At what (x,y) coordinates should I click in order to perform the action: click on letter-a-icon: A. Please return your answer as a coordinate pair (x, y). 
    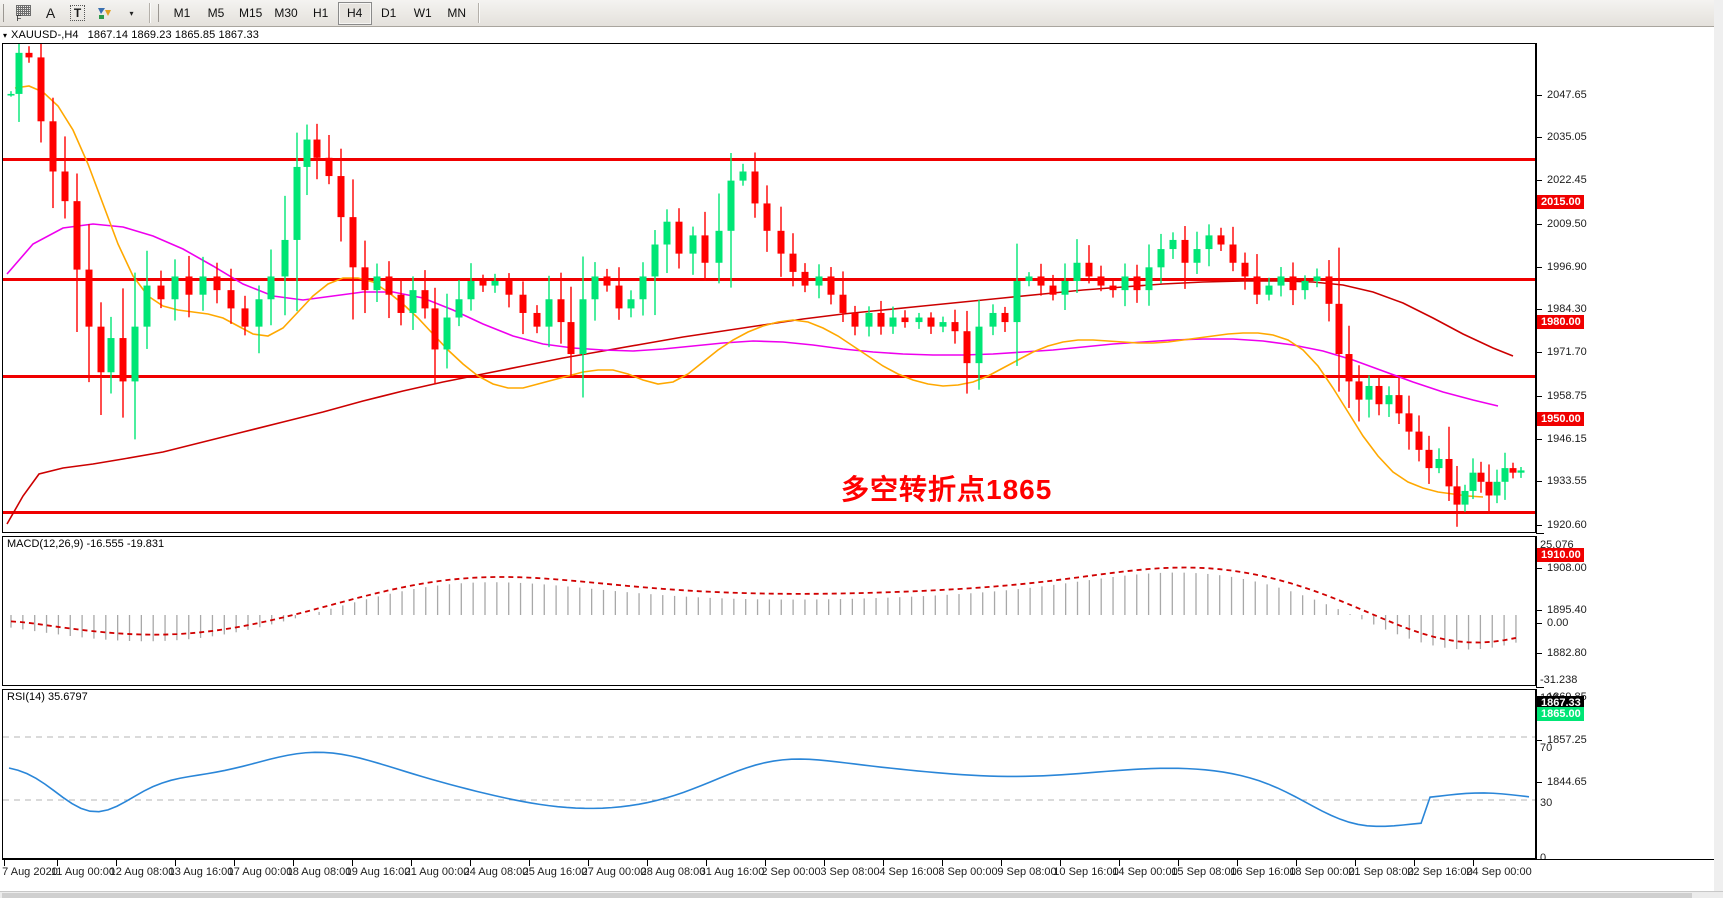
    Looking at the image, I should click on (50, 13).